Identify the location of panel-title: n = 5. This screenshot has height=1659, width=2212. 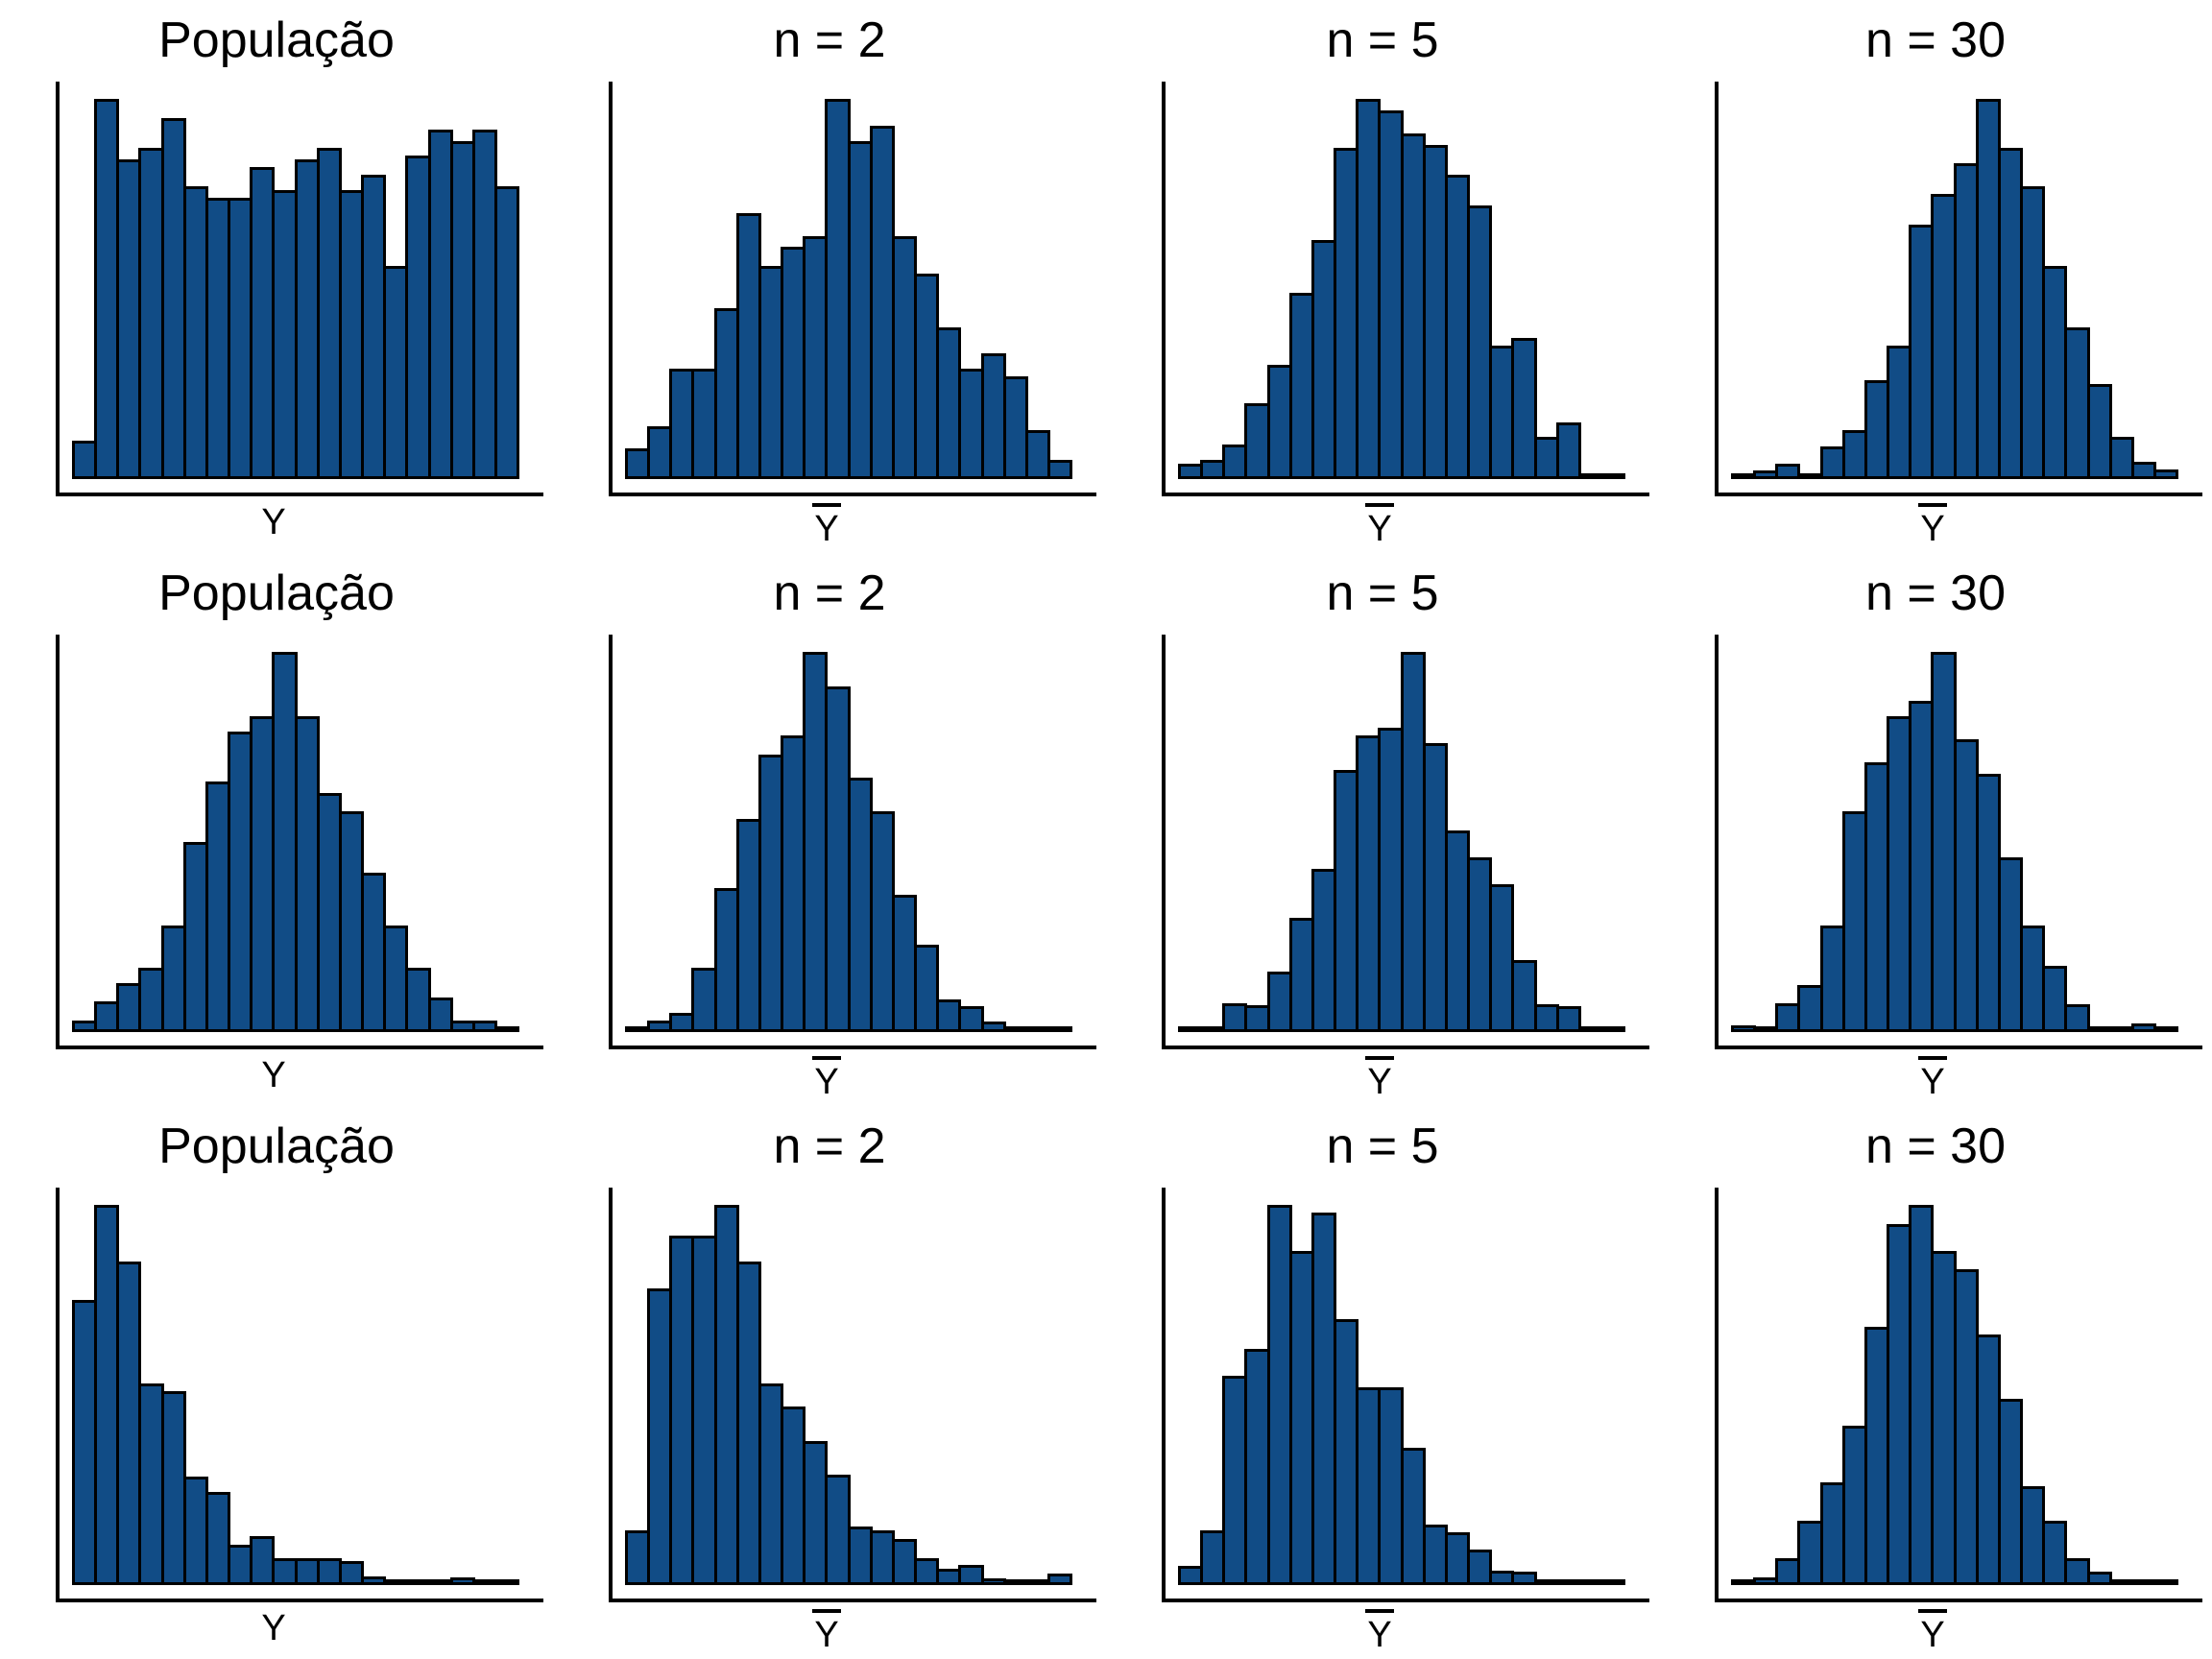
(1382, 1146).